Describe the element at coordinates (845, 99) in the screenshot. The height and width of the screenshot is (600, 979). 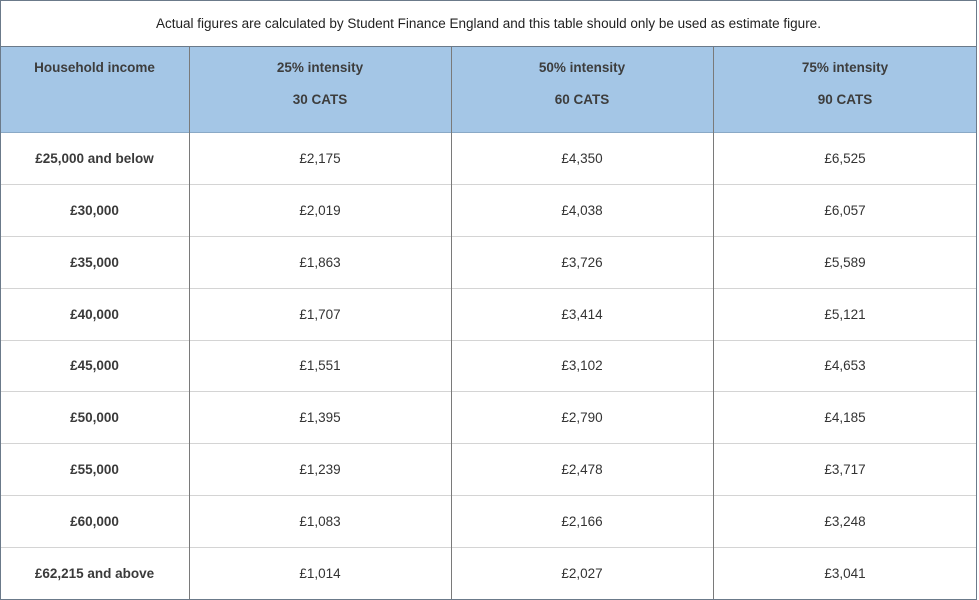
I see `column-subtitle: 90 CATS` at that location.